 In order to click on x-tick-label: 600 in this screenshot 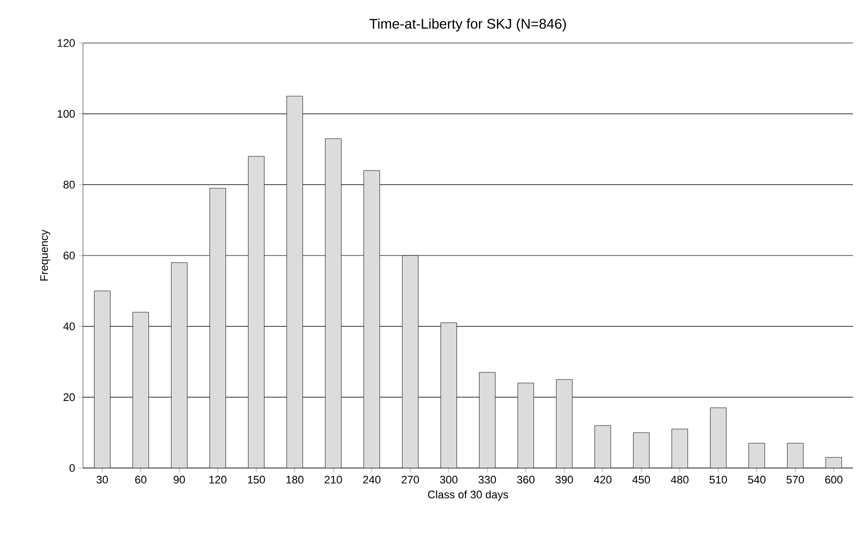, I will do `click(833, 480)`.